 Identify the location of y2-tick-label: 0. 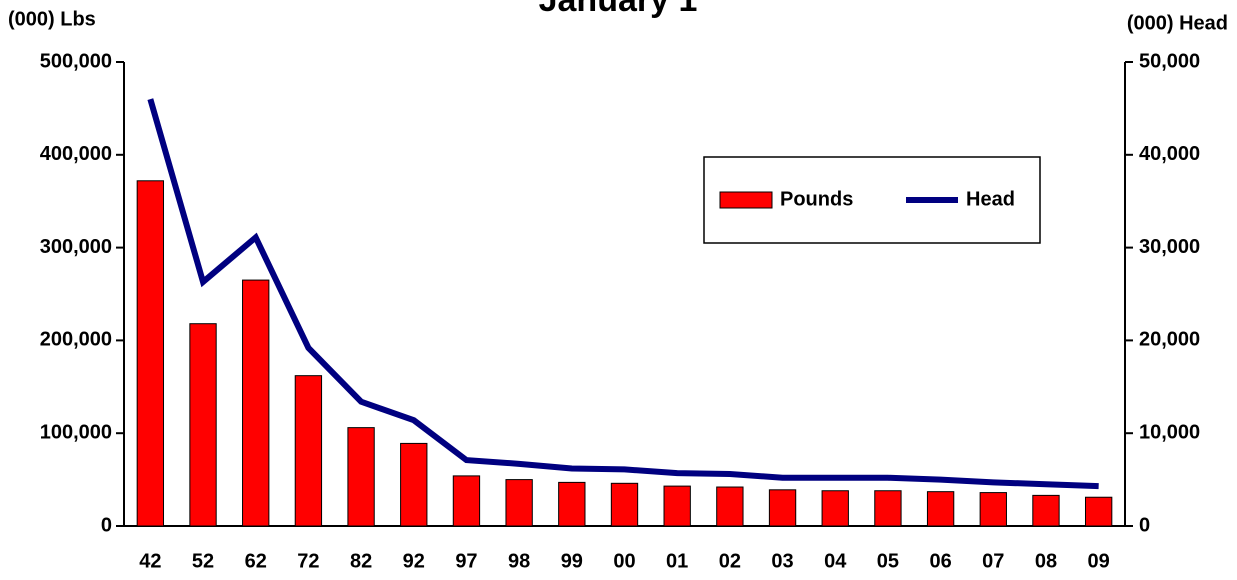
(1144, 525).